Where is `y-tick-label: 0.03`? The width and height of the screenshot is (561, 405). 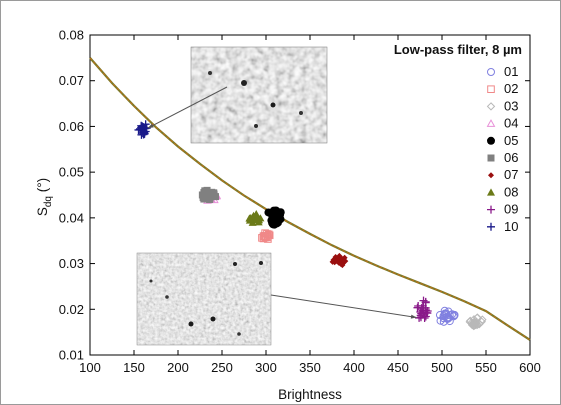 y-tick-label: 0.03 is located at coordinates (71, 263).